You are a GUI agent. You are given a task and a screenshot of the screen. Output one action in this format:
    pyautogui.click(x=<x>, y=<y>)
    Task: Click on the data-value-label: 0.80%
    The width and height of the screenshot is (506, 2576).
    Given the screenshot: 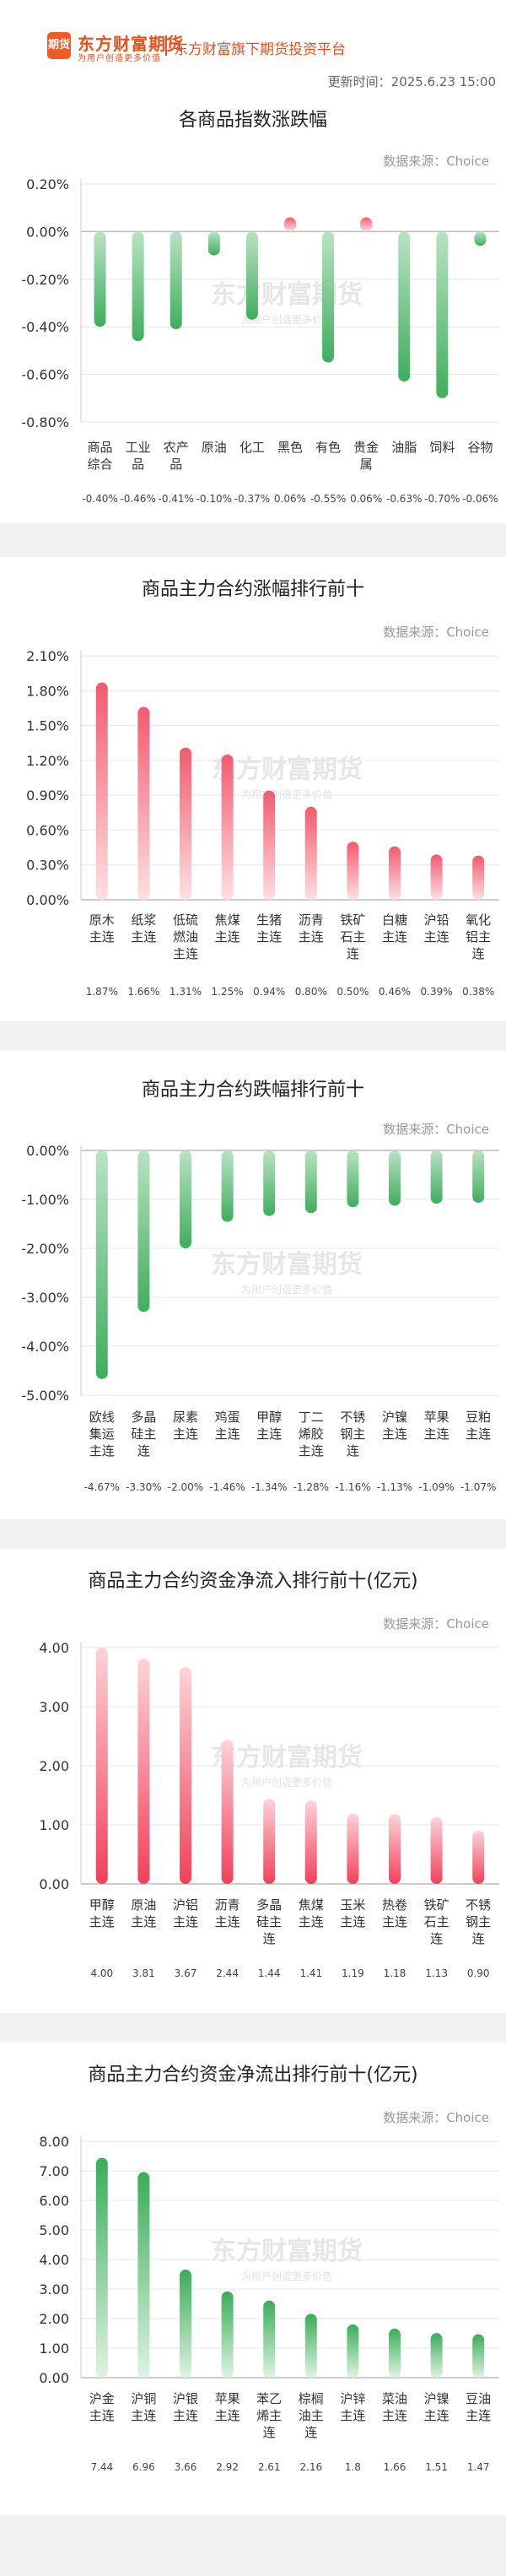 What is the action you would take?
    pyautogui.click(x=310, y=992)
    